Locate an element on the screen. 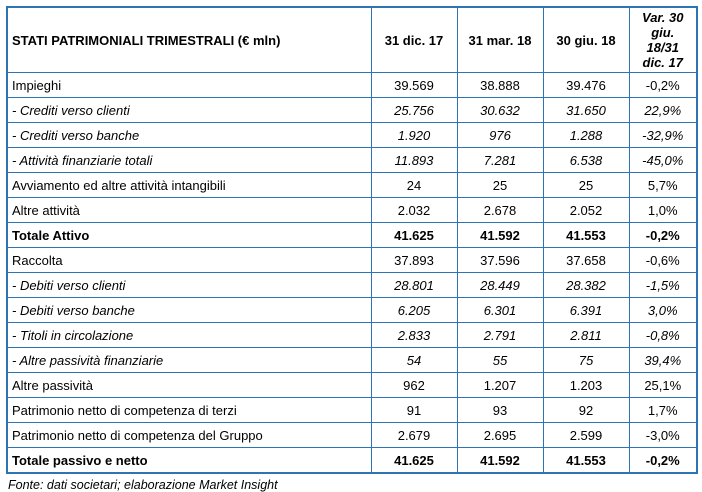  row-value: 2.052 is located at coordinates (586, 210).